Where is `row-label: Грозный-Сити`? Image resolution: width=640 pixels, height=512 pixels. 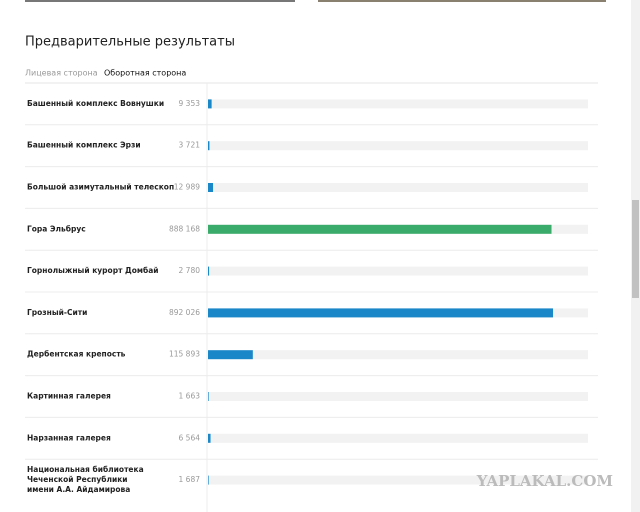 row-label: Грозный-Сити is located at coordinates (57, 312).